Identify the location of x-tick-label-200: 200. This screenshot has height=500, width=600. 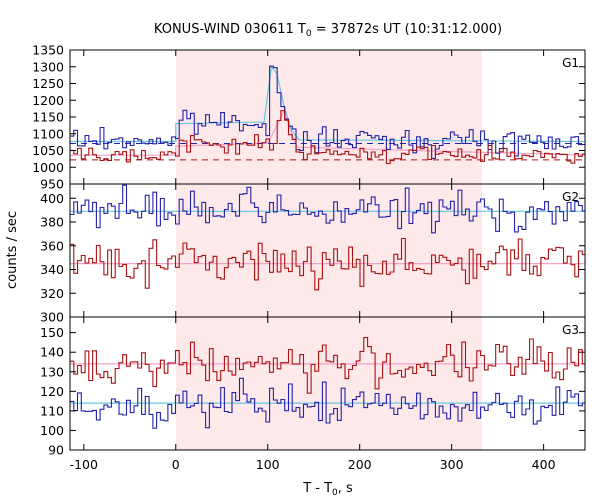
(360, 464).